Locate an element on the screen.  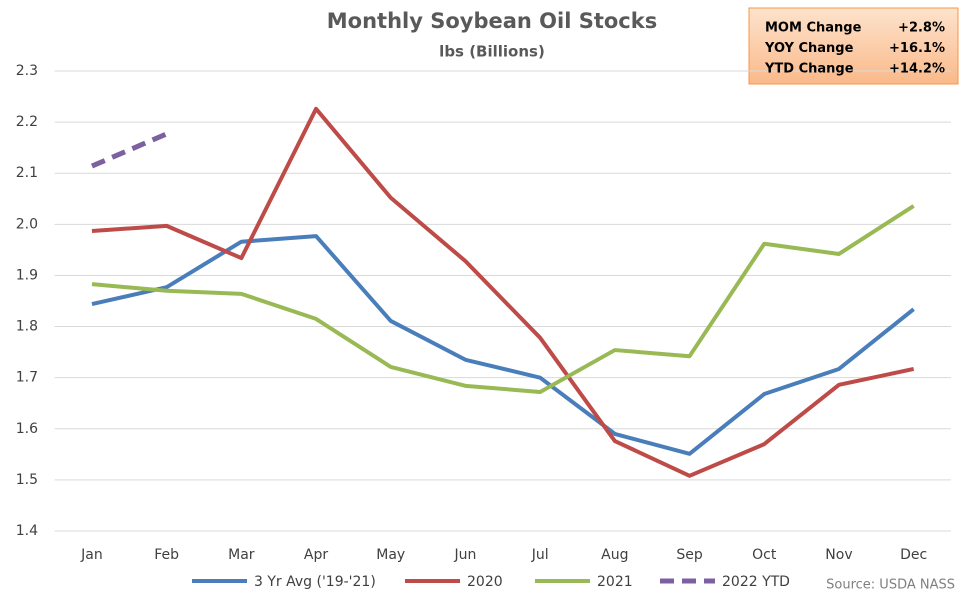
chart-subtitle: lbs (Billions) is located at coordinates (492, 52).